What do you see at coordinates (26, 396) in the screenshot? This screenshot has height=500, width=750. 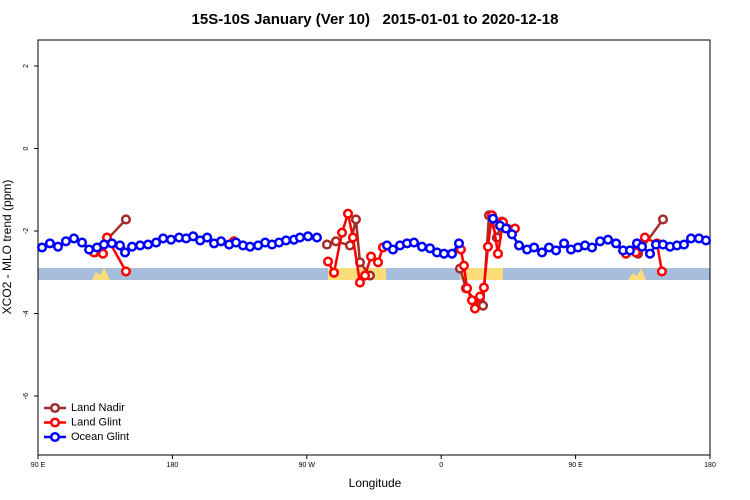 I see `y-tick-label: -6` at bounding box center [26, 396].